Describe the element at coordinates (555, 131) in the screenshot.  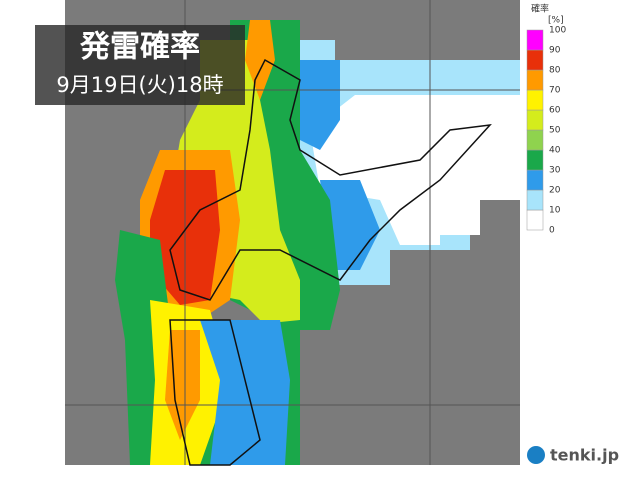
I see `legend-tick-label: 50` at that location.